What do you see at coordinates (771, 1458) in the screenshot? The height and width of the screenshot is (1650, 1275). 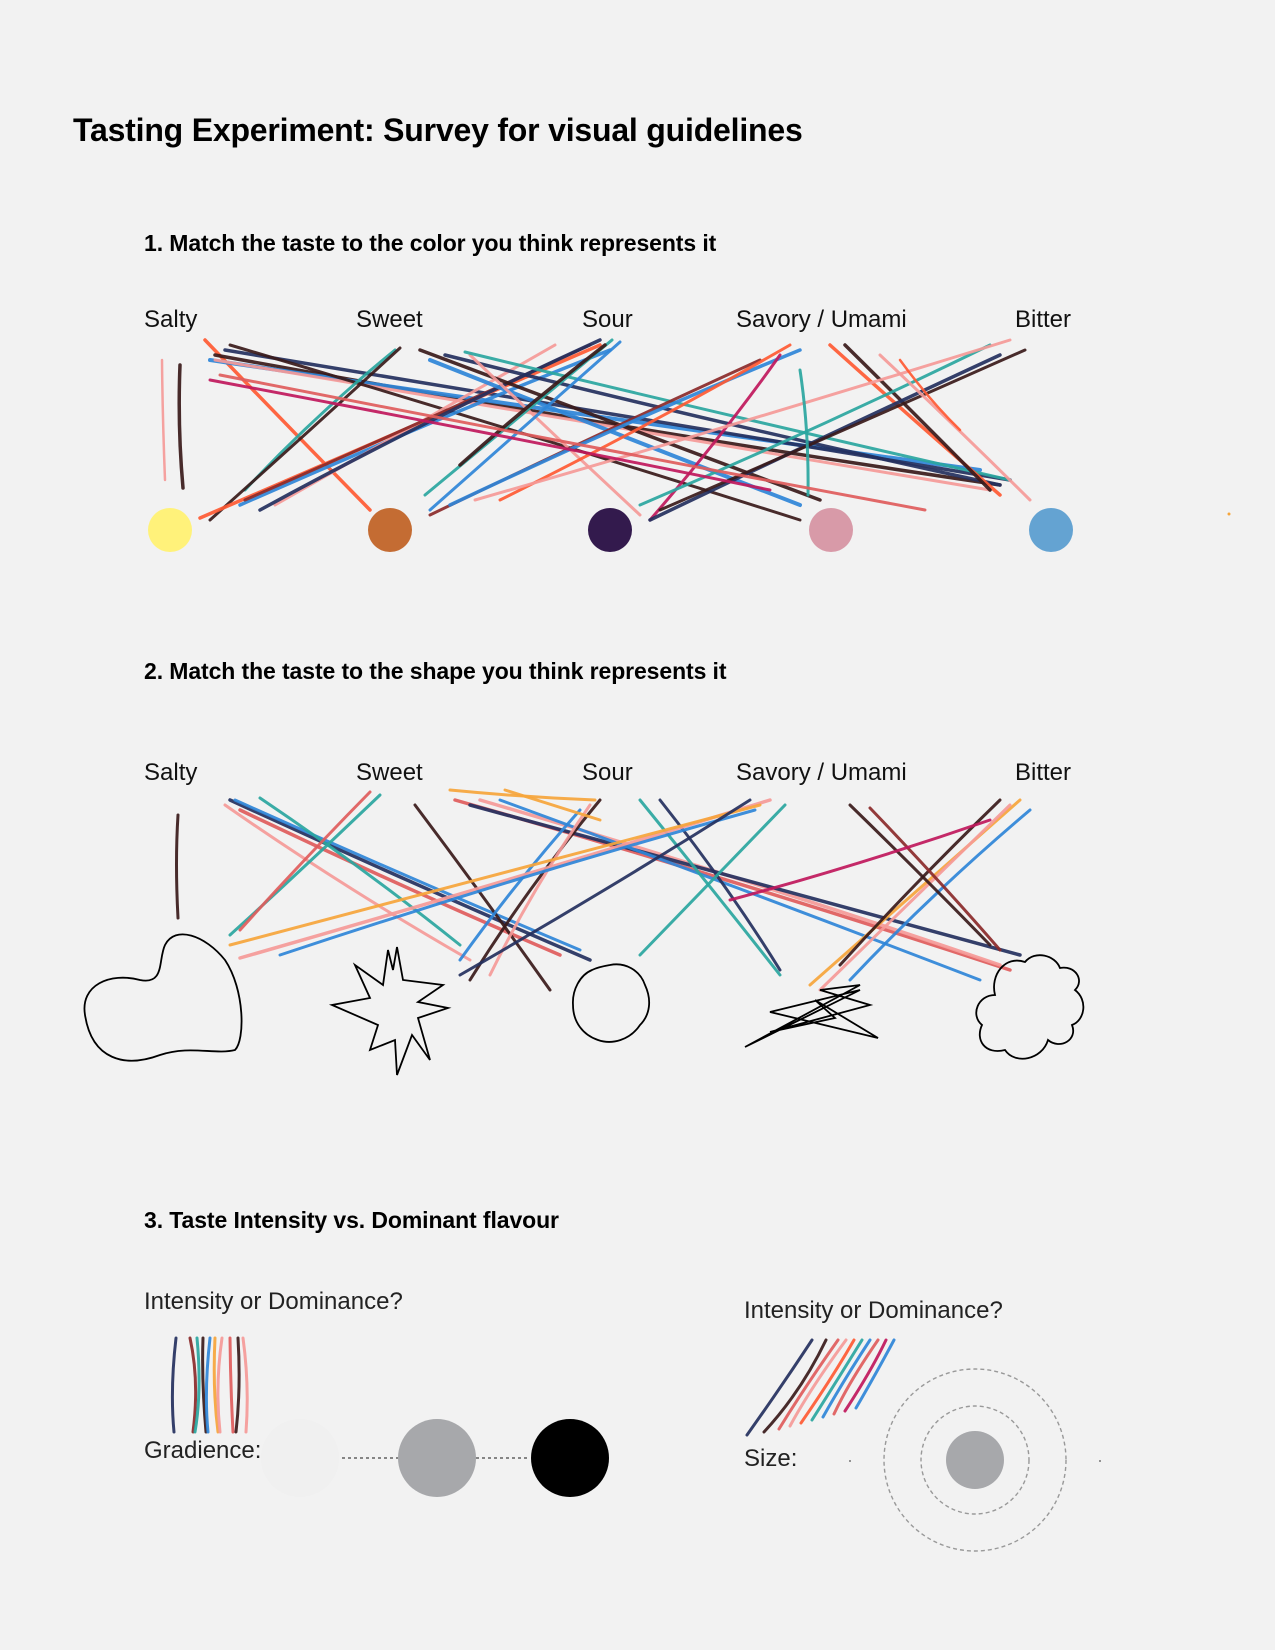 I see `s3-size-label: Size:` at bounding box center [771, 1458].